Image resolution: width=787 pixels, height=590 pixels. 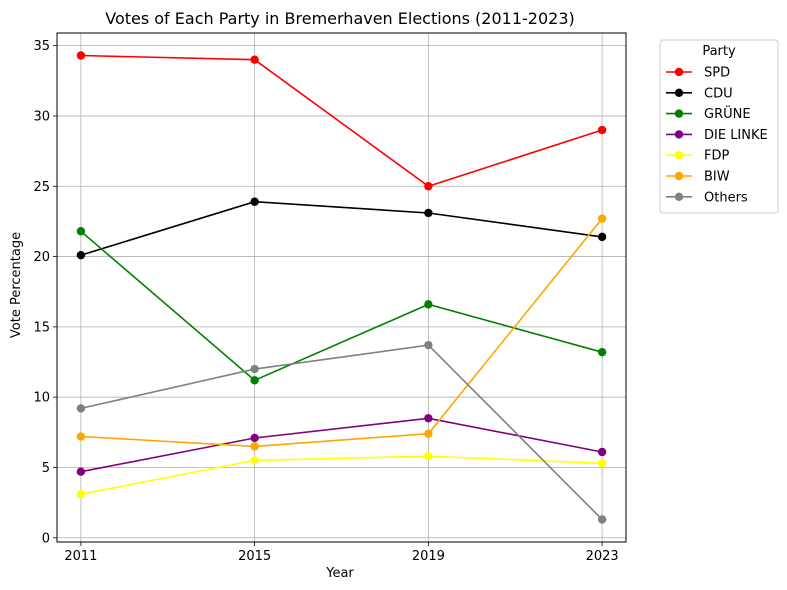 What do you see at coordinates (602, 556) in the screenshot?
I see `x-tick-label: 2023` at bounding box center [602, 556].